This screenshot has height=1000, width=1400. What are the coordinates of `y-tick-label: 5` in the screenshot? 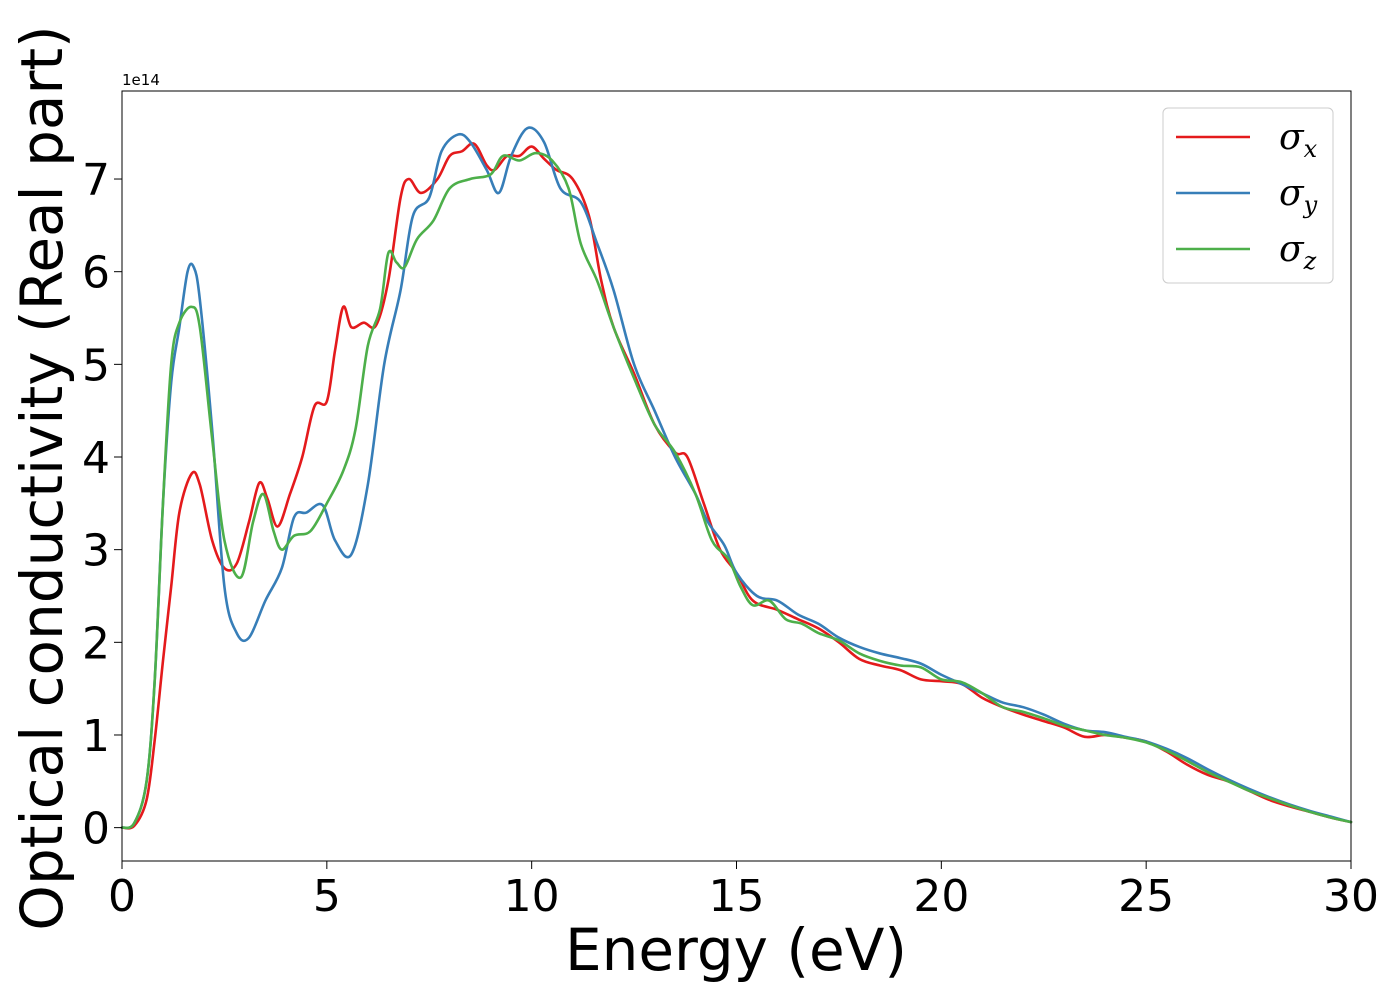 It's located at (96, 365).